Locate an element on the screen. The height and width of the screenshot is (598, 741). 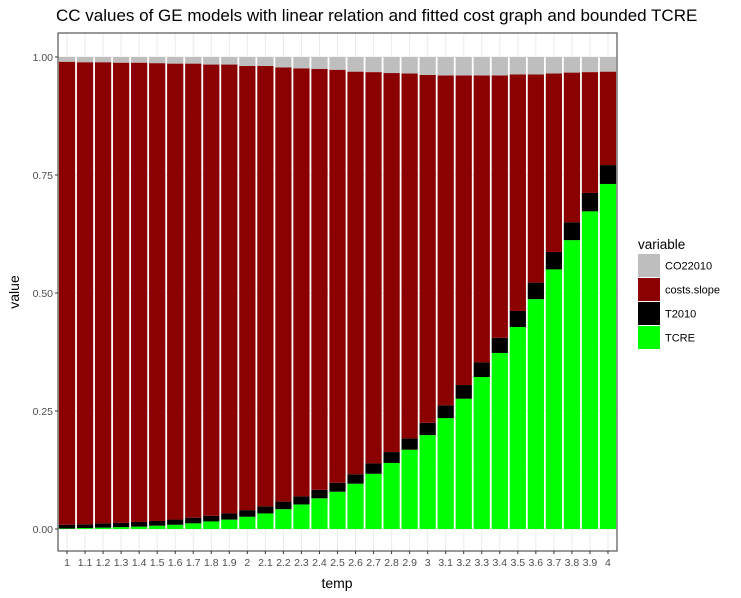
x-tick-label: 2.9 is located at coordinates (409, 563).